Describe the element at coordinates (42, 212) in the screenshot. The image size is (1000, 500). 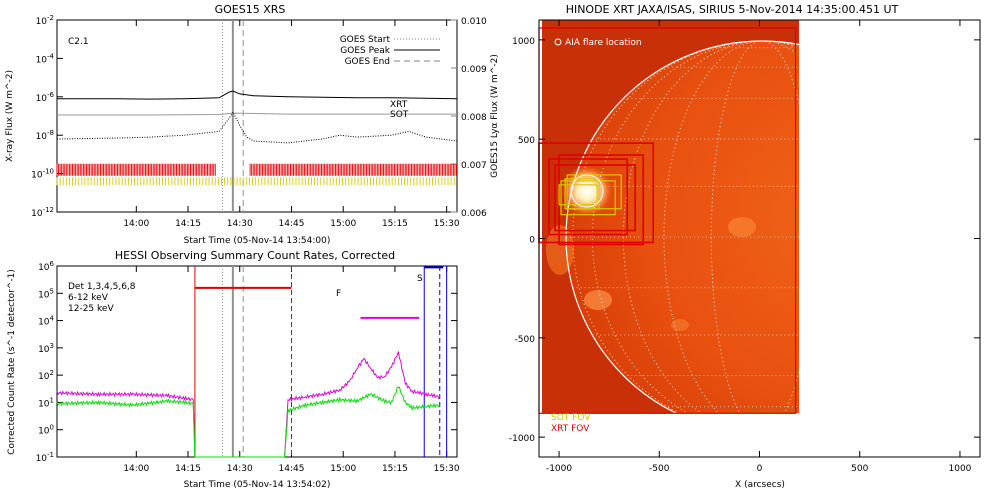
I see `goes-ytick-label: 10⁻¹²` at that location.